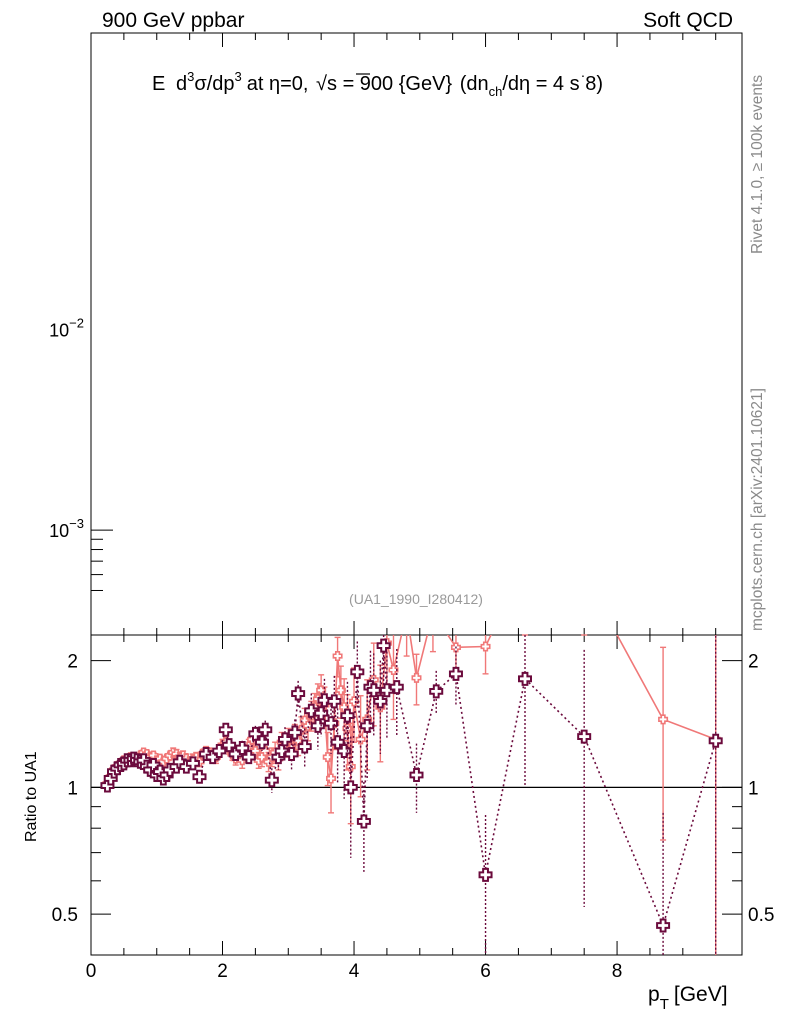  I want to click on main-y-ticks: 10⁻² 10⁻³, so click(81, 453).